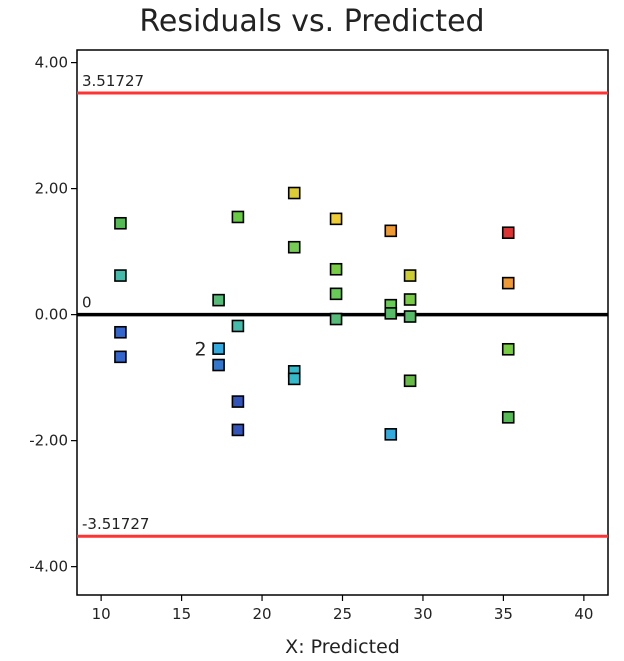 The width and height of the screenshot is (624, 661). Describe the element at coordinates (101, 614) in the screenshot. I see `x-tick-label: 10` at that location.